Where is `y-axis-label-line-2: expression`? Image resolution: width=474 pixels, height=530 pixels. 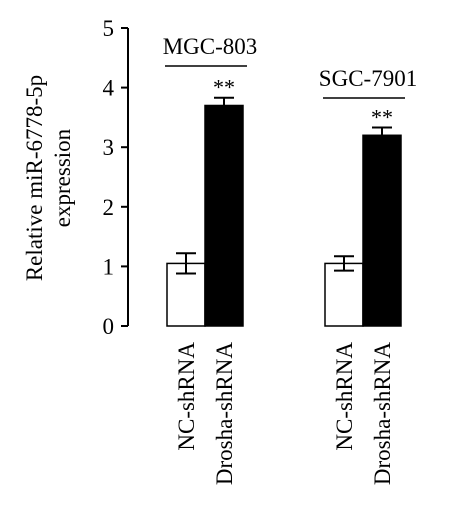
y-axis-label-line-2: expression is located at coordinates (62, 177).